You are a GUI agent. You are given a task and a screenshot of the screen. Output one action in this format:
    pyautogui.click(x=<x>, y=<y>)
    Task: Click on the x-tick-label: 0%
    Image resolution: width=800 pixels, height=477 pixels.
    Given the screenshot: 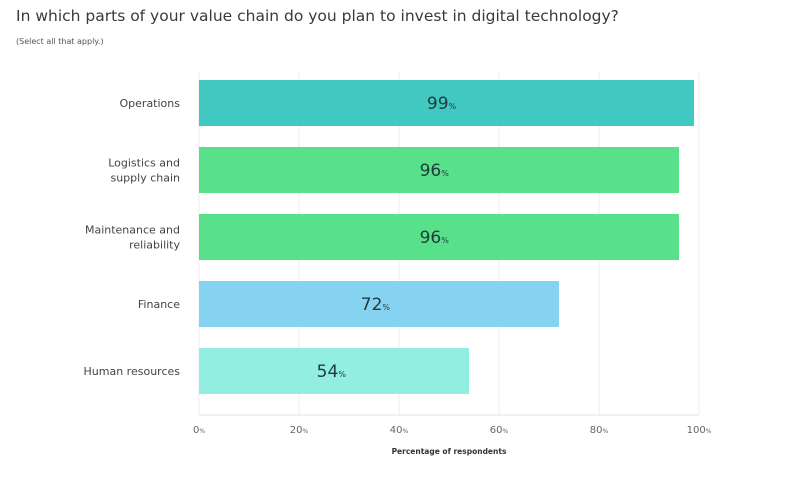 What is the action you would take?
    pyautogui.click(x=199, y=430)
    